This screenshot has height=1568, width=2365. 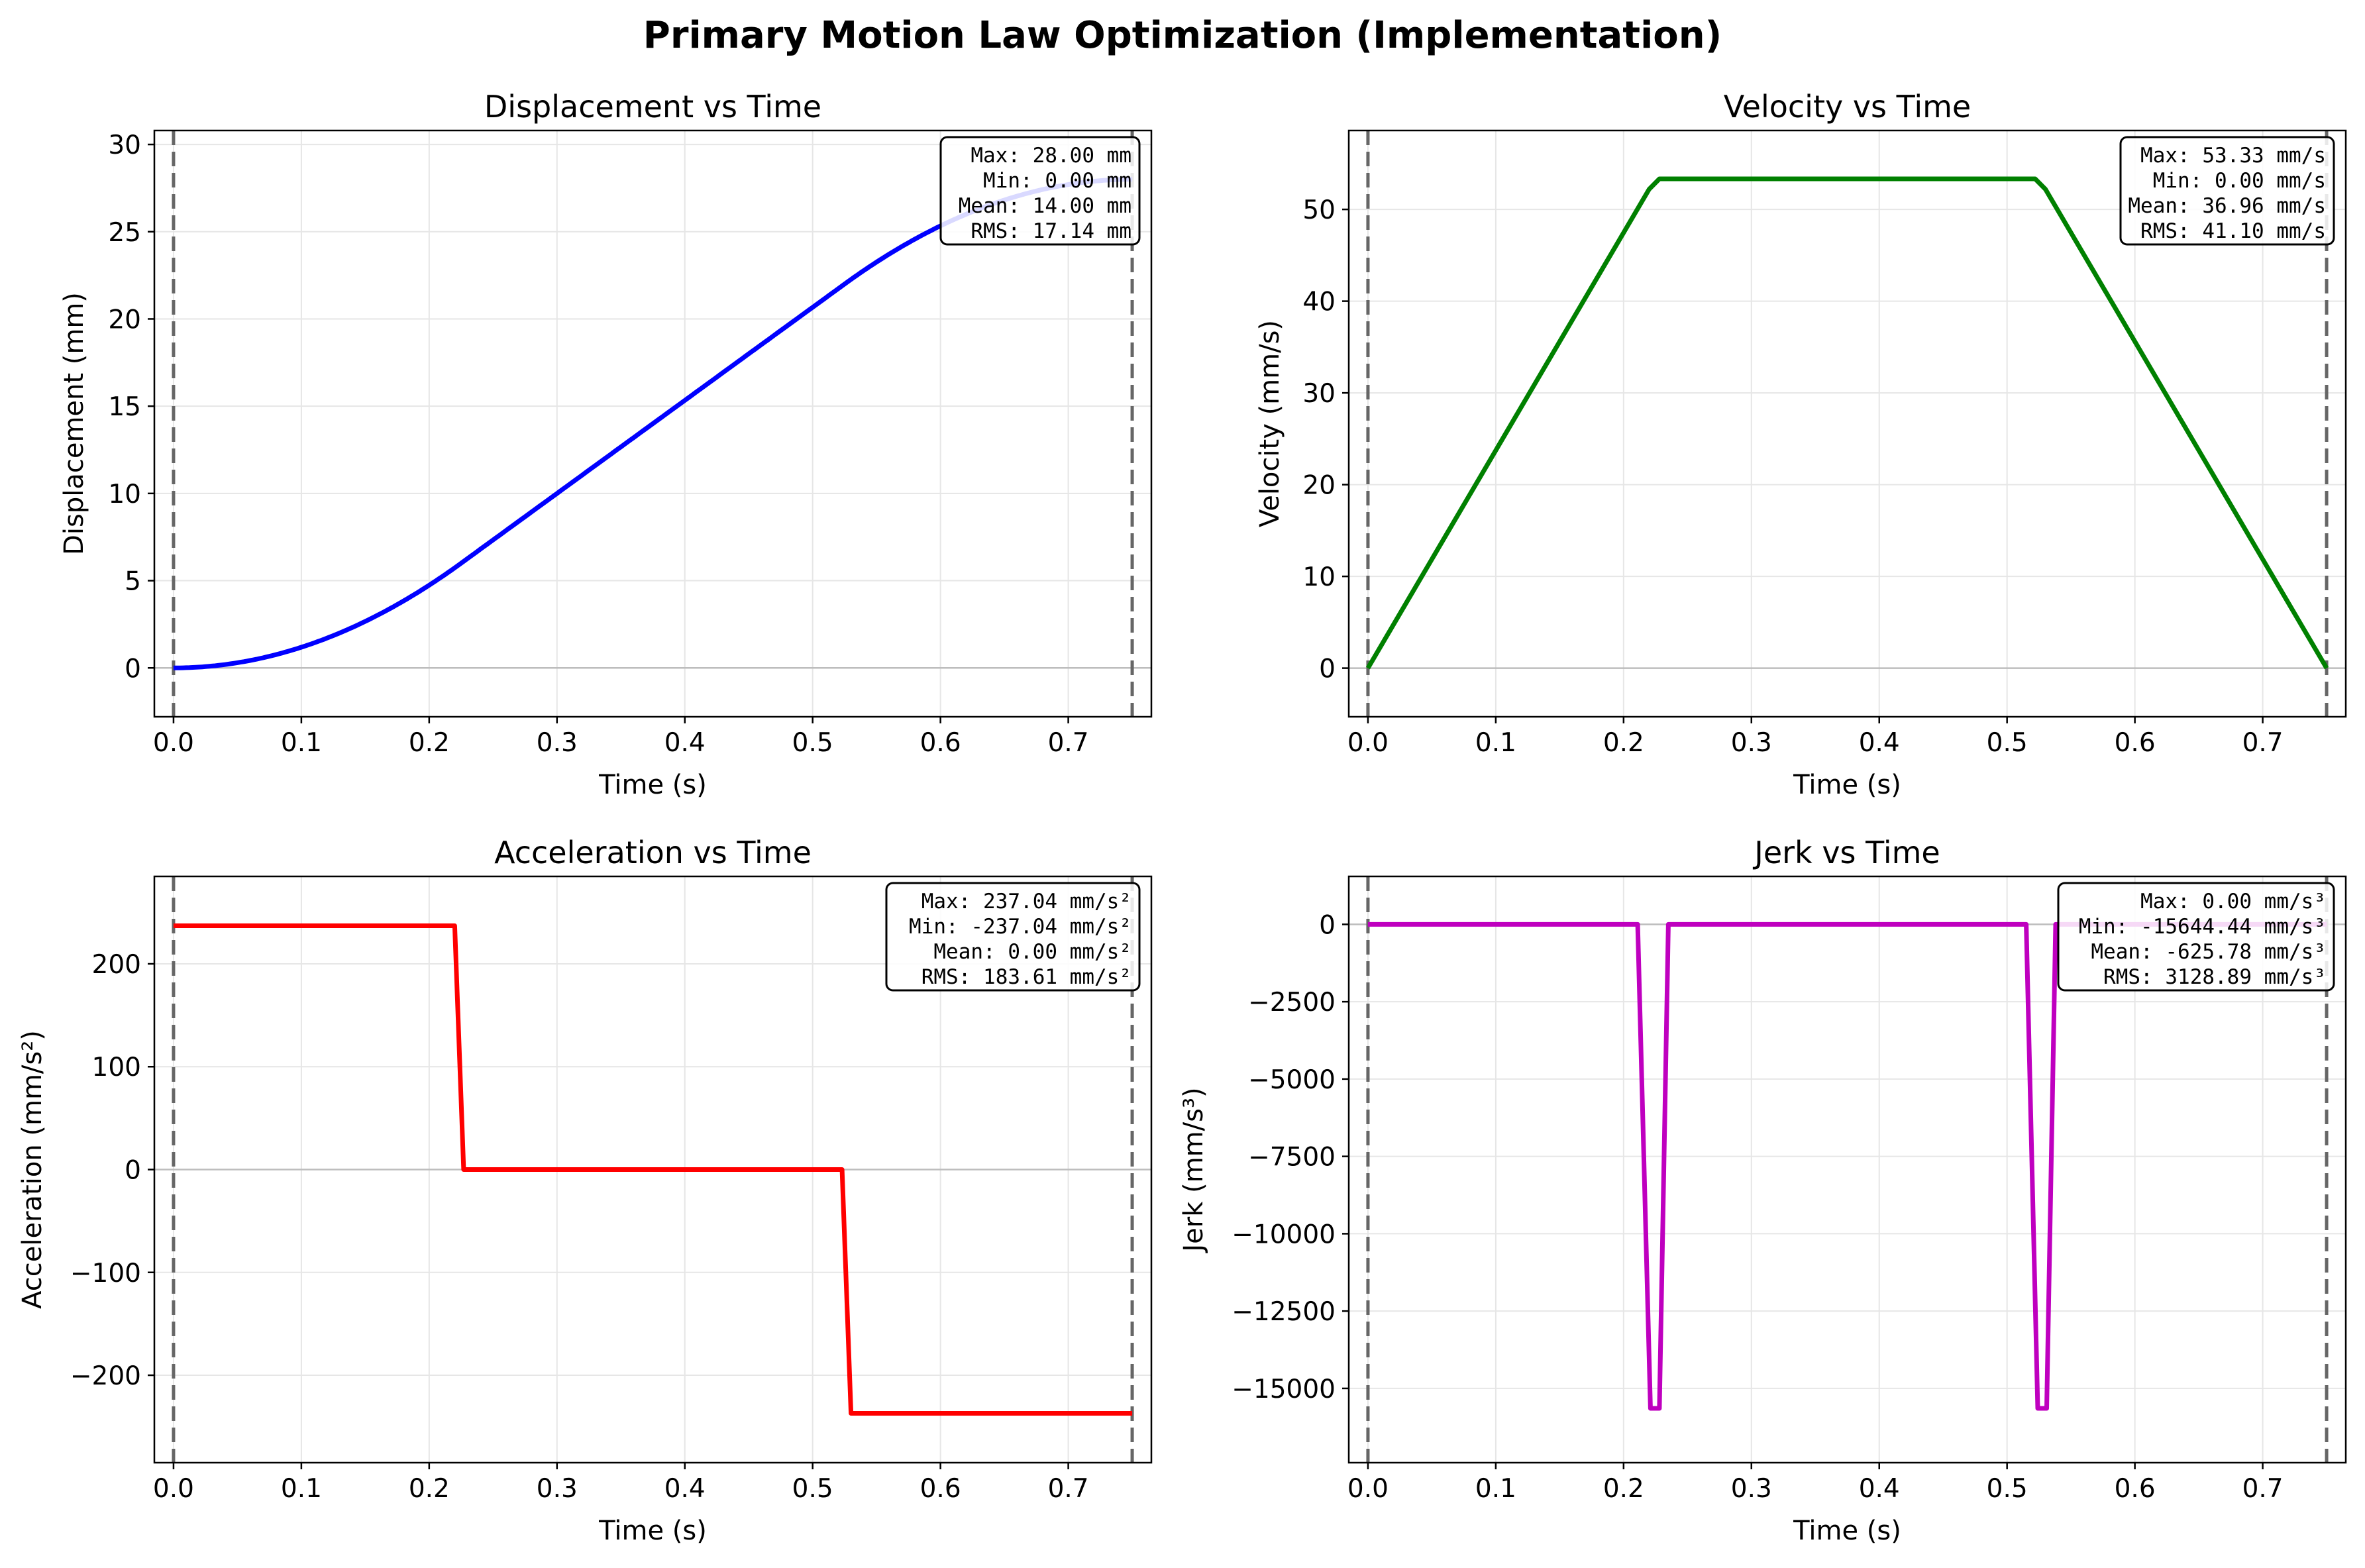 What do you see at coordinates (2214, 977) in the screenshot?
I see `jerk-stats-line: RMS: 3128.89 mm/s³` at bounding box center [2214, 977].